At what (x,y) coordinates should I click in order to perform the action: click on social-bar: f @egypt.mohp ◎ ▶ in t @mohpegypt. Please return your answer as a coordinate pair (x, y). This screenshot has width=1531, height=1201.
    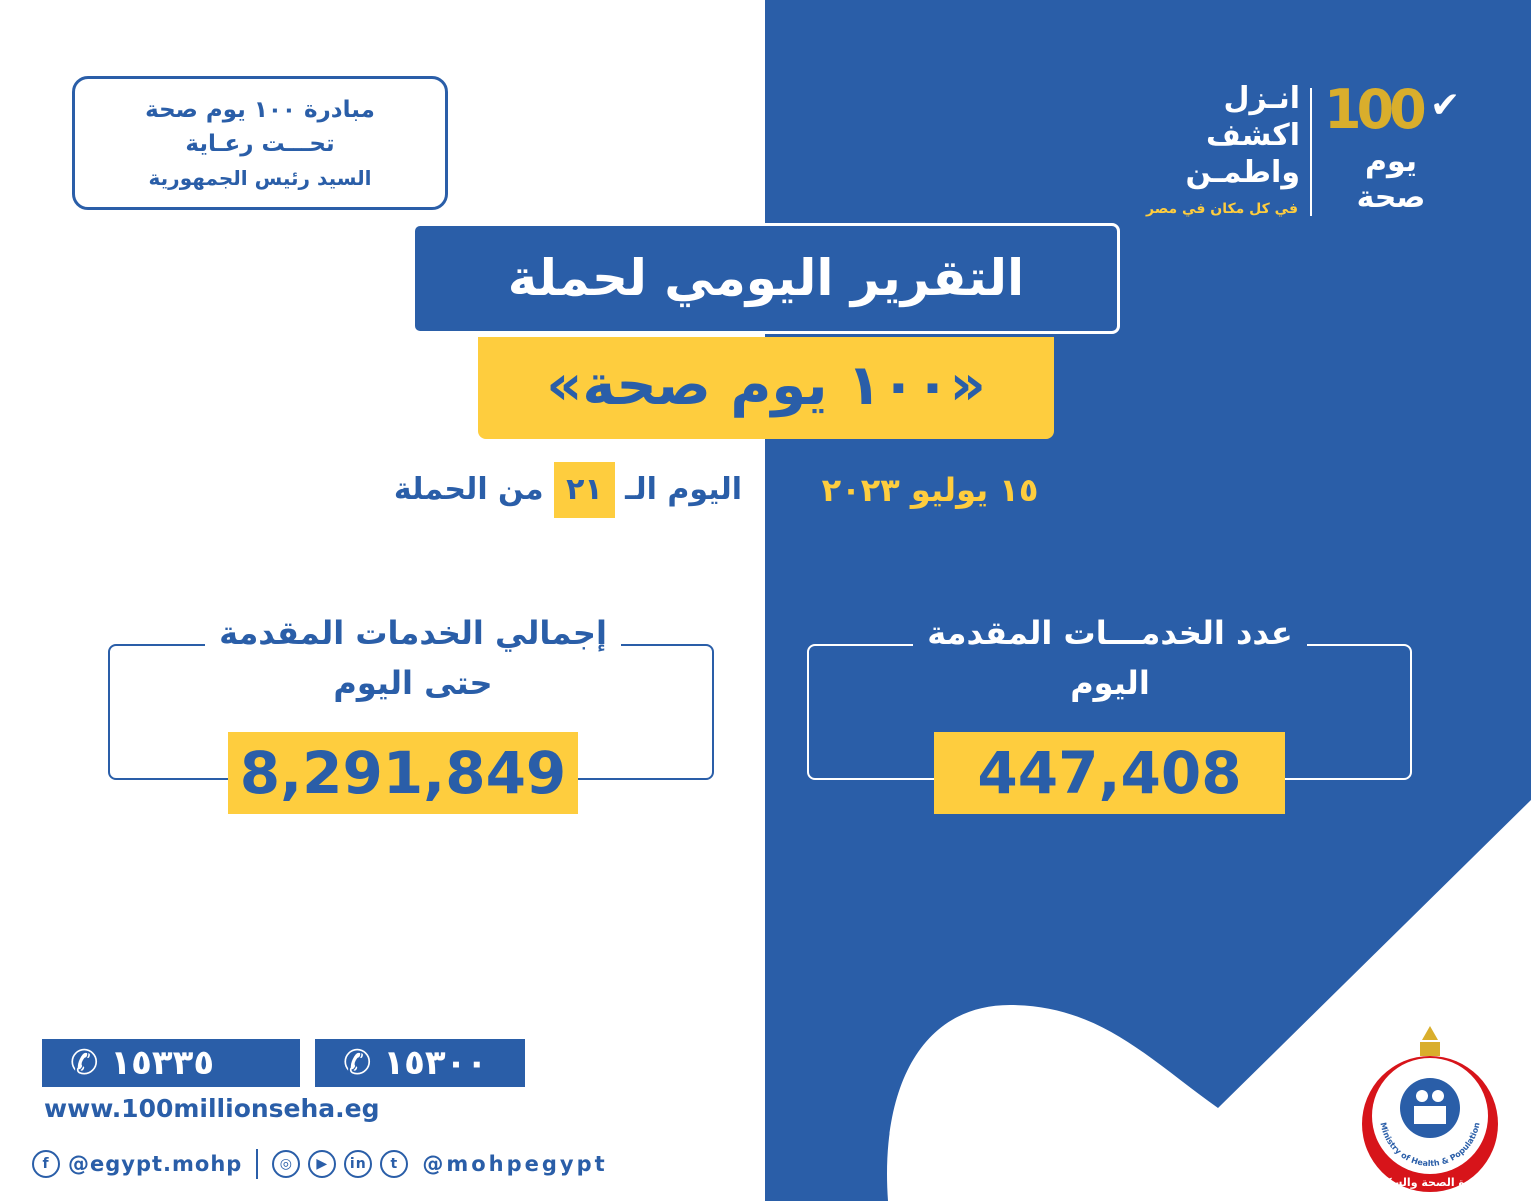
    Looking at the image, I should click on (320, 1164).